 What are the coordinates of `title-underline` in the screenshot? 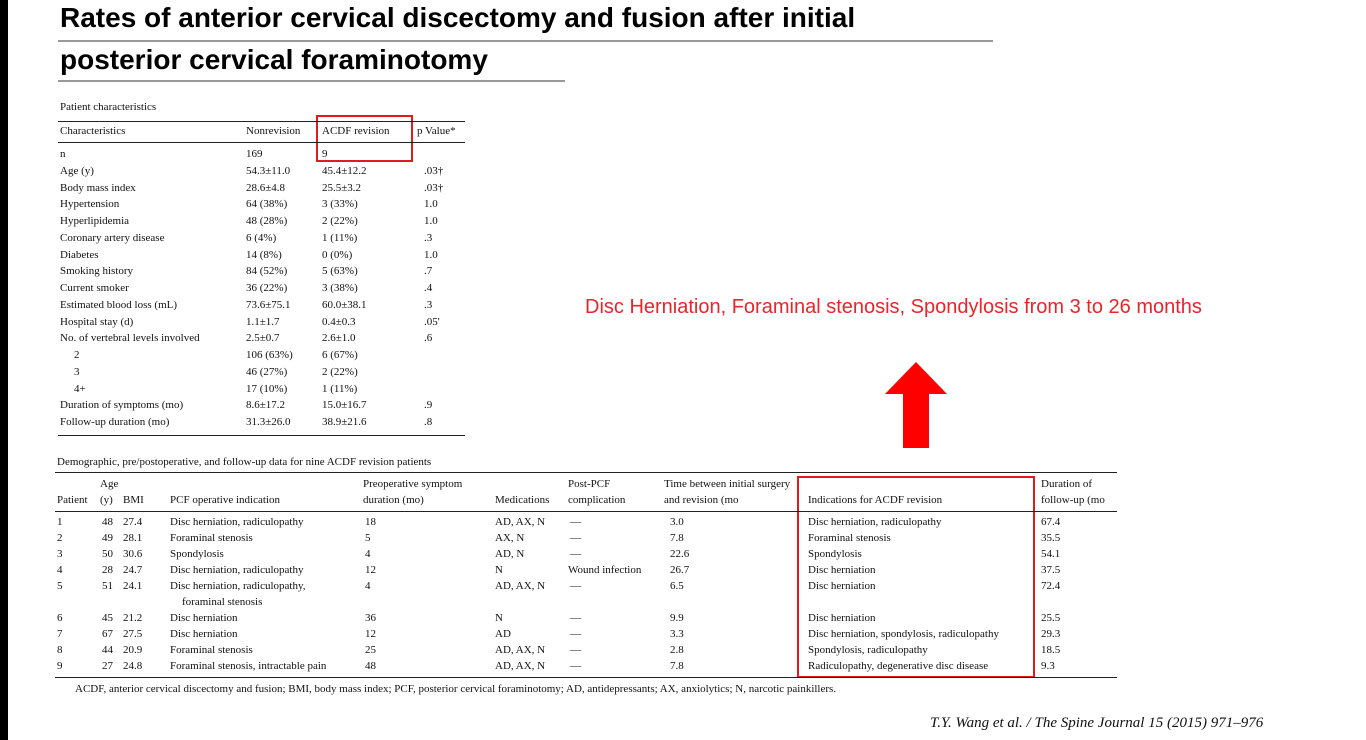 It's located at (311, 81).